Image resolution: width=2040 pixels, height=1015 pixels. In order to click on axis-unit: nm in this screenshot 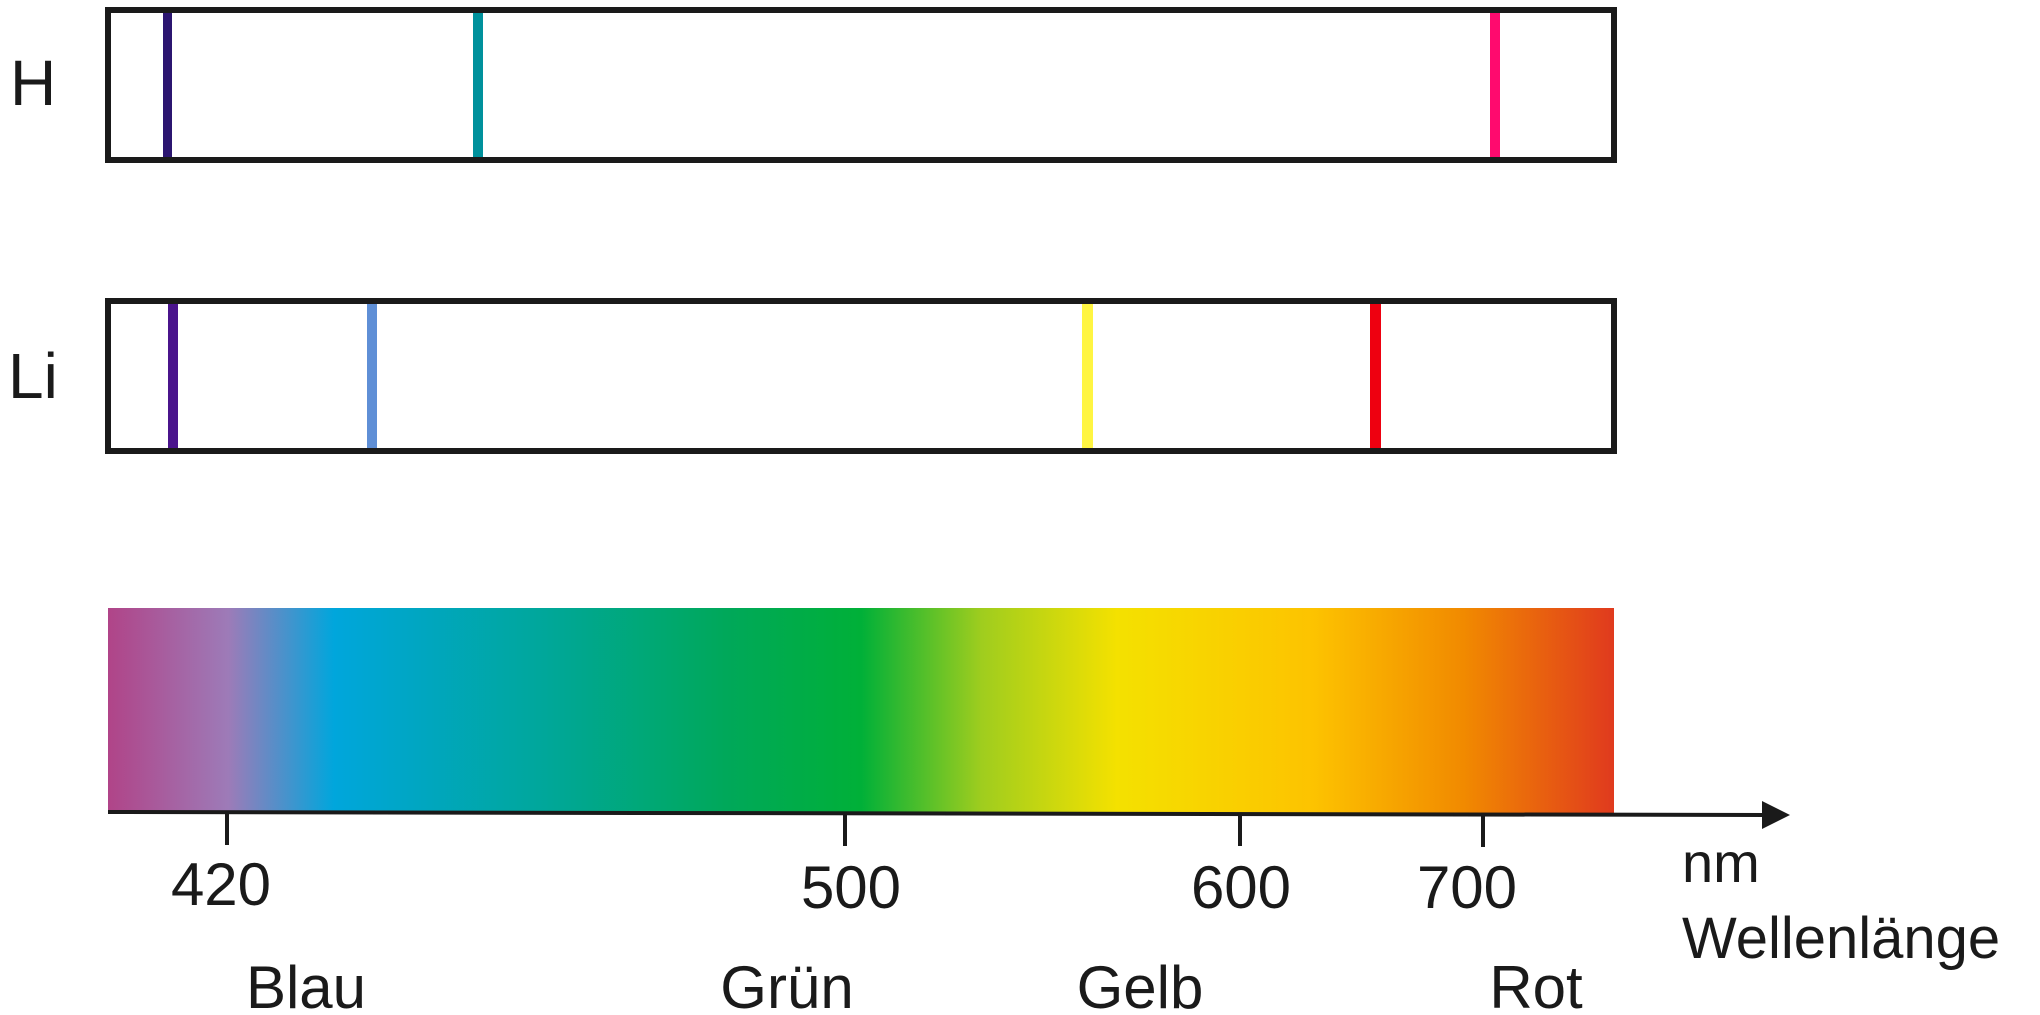, I will do `click(1721, 862)`.